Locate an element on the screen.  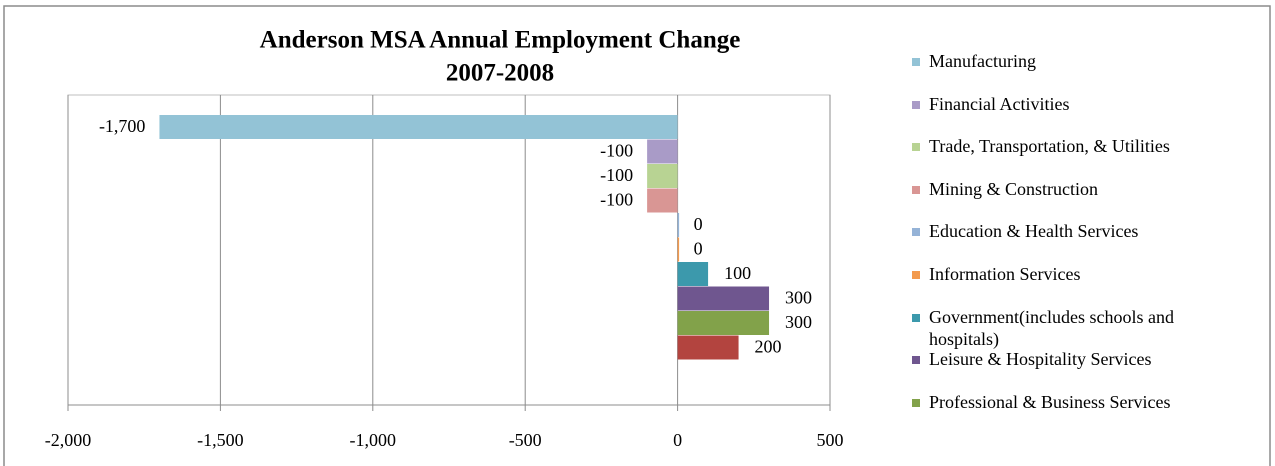
legend-label: Education & Health Services is located at coordinates (1034, 231).